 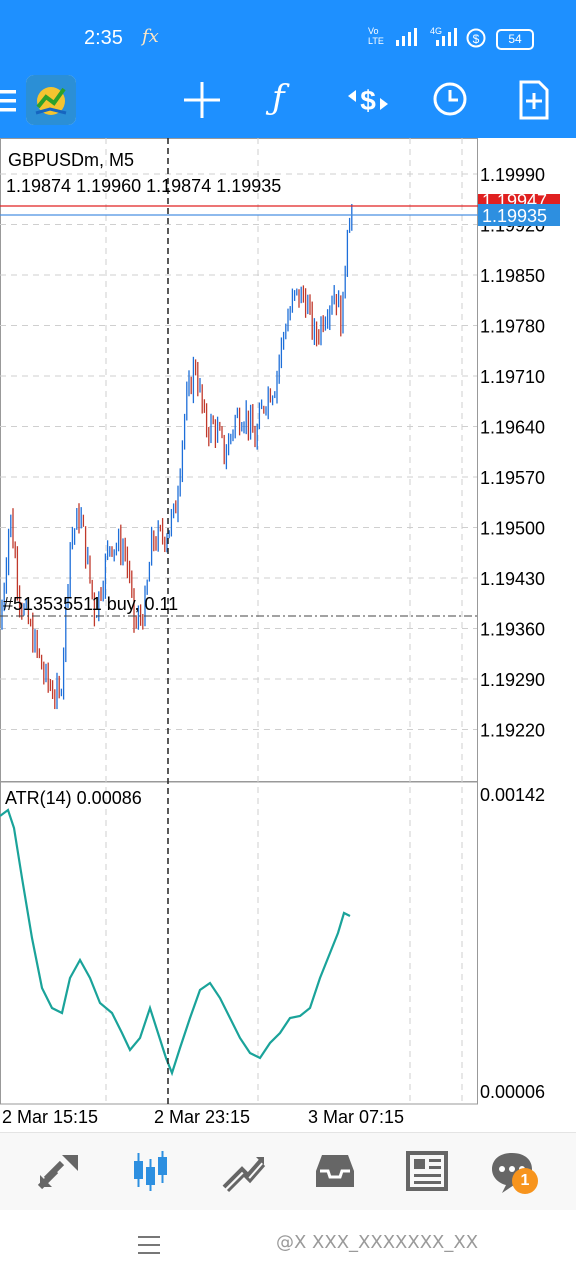 I want to click on price-tick-label: 1.19430, so click(x=512, y=579).